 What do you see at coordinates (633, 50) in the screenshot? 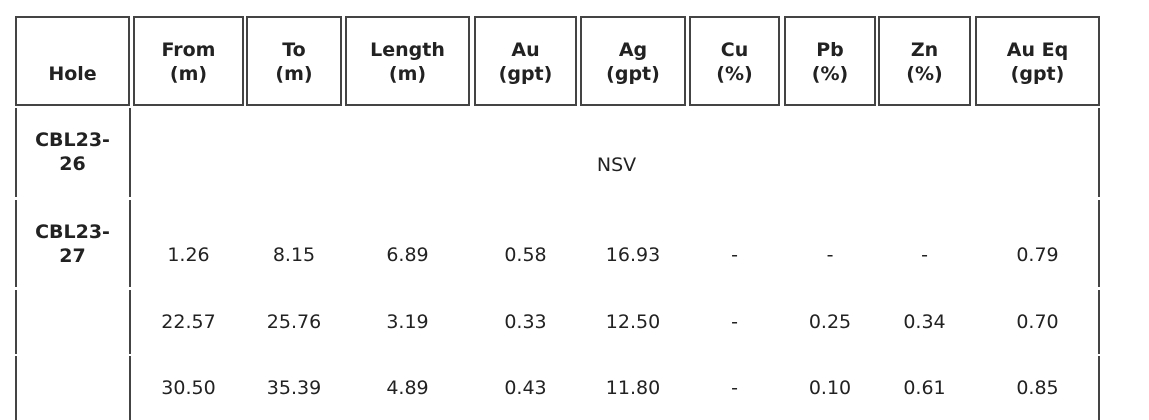
I see `header-name: Ag` at bounding box center [633, 50].